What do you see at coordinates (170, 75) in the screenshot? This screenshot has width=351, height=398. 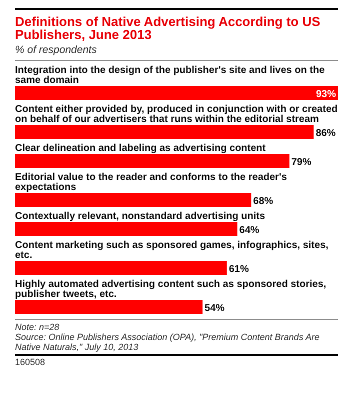 I see `y-tick-label: Integration into the design of the publisher's site and lives on the same domain` at bounding box center [170, 75].